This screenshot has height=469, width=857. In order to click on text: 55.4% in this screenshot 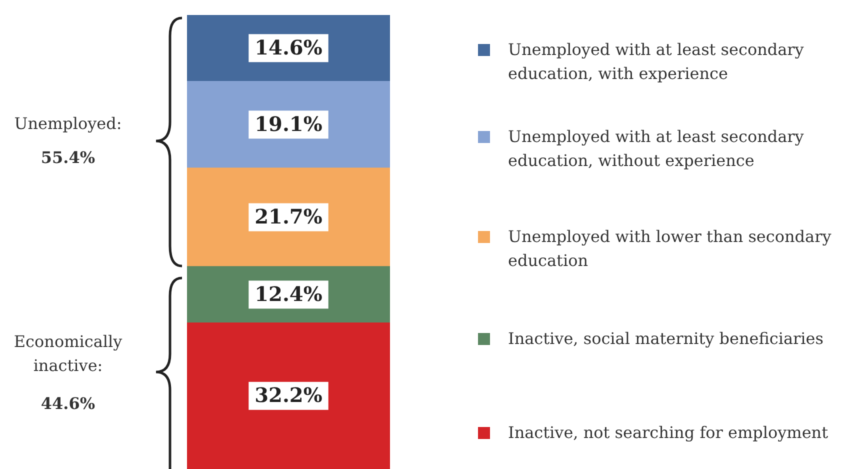, I will do `click(68, 158)`.